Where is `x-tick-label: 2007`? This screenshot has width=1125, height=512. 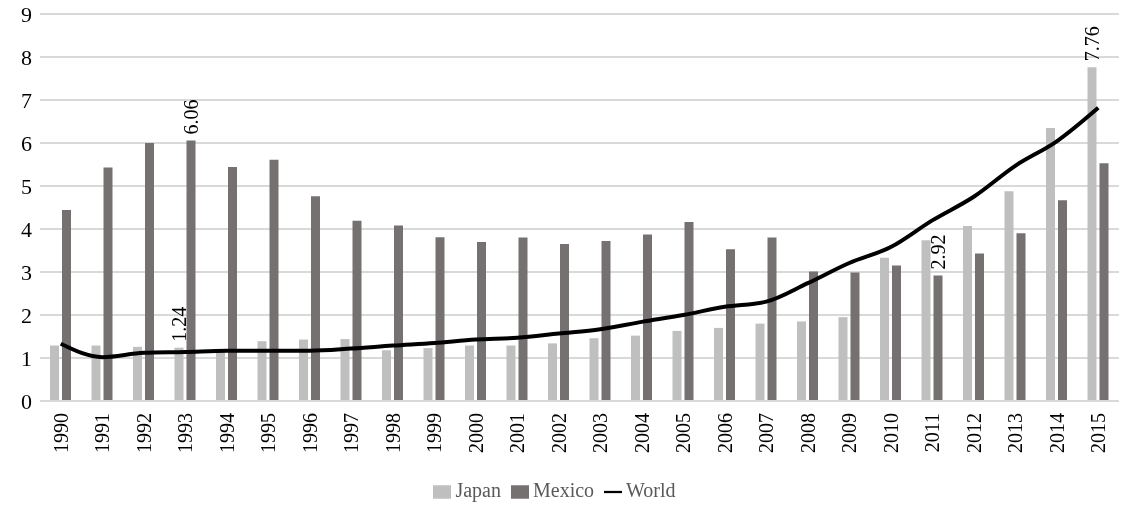
x-tick-label: 2007 is located at coordinates (766, 433).